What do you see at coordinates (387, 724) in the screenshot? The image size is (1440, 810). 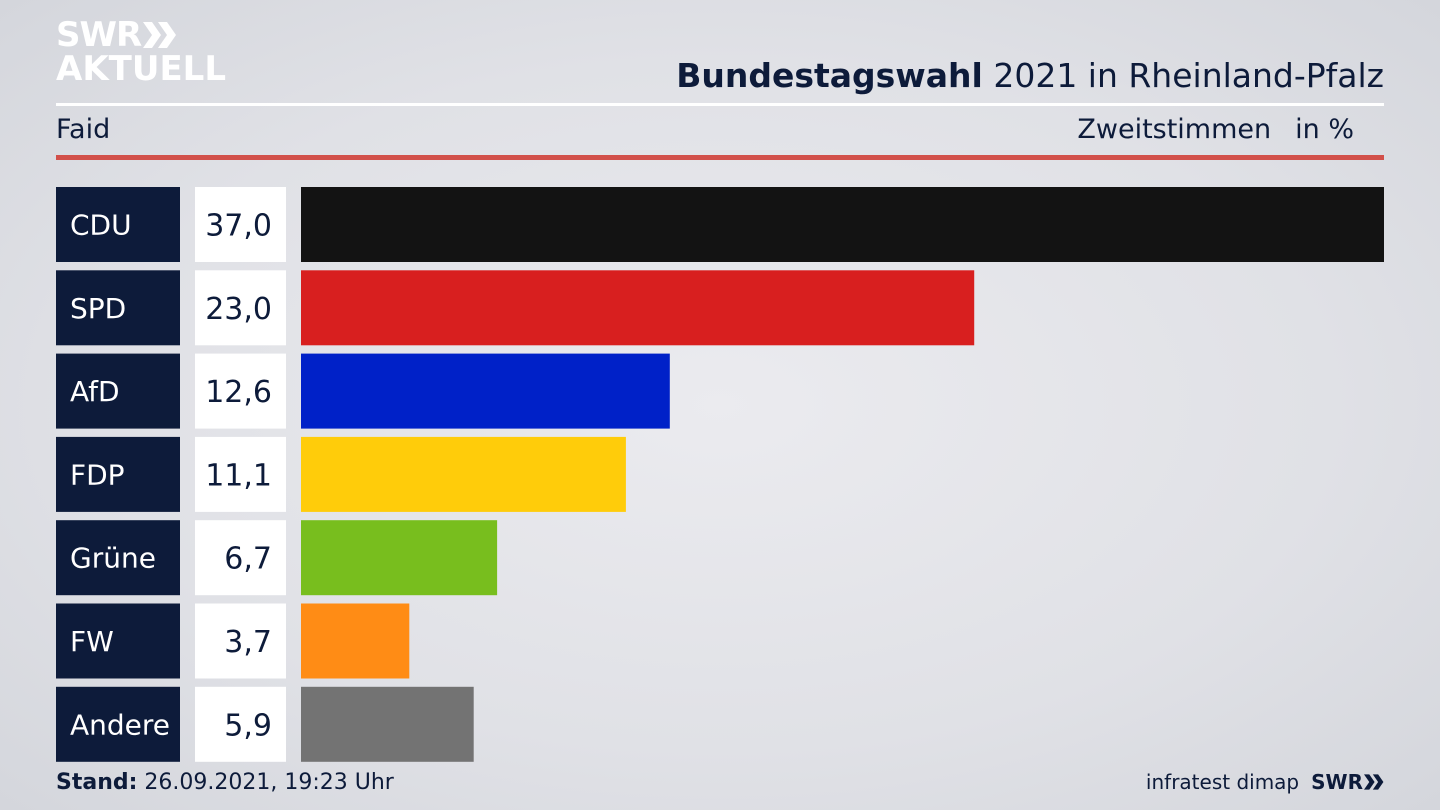 I see `bar-andere` at bounding box center [387, 724].